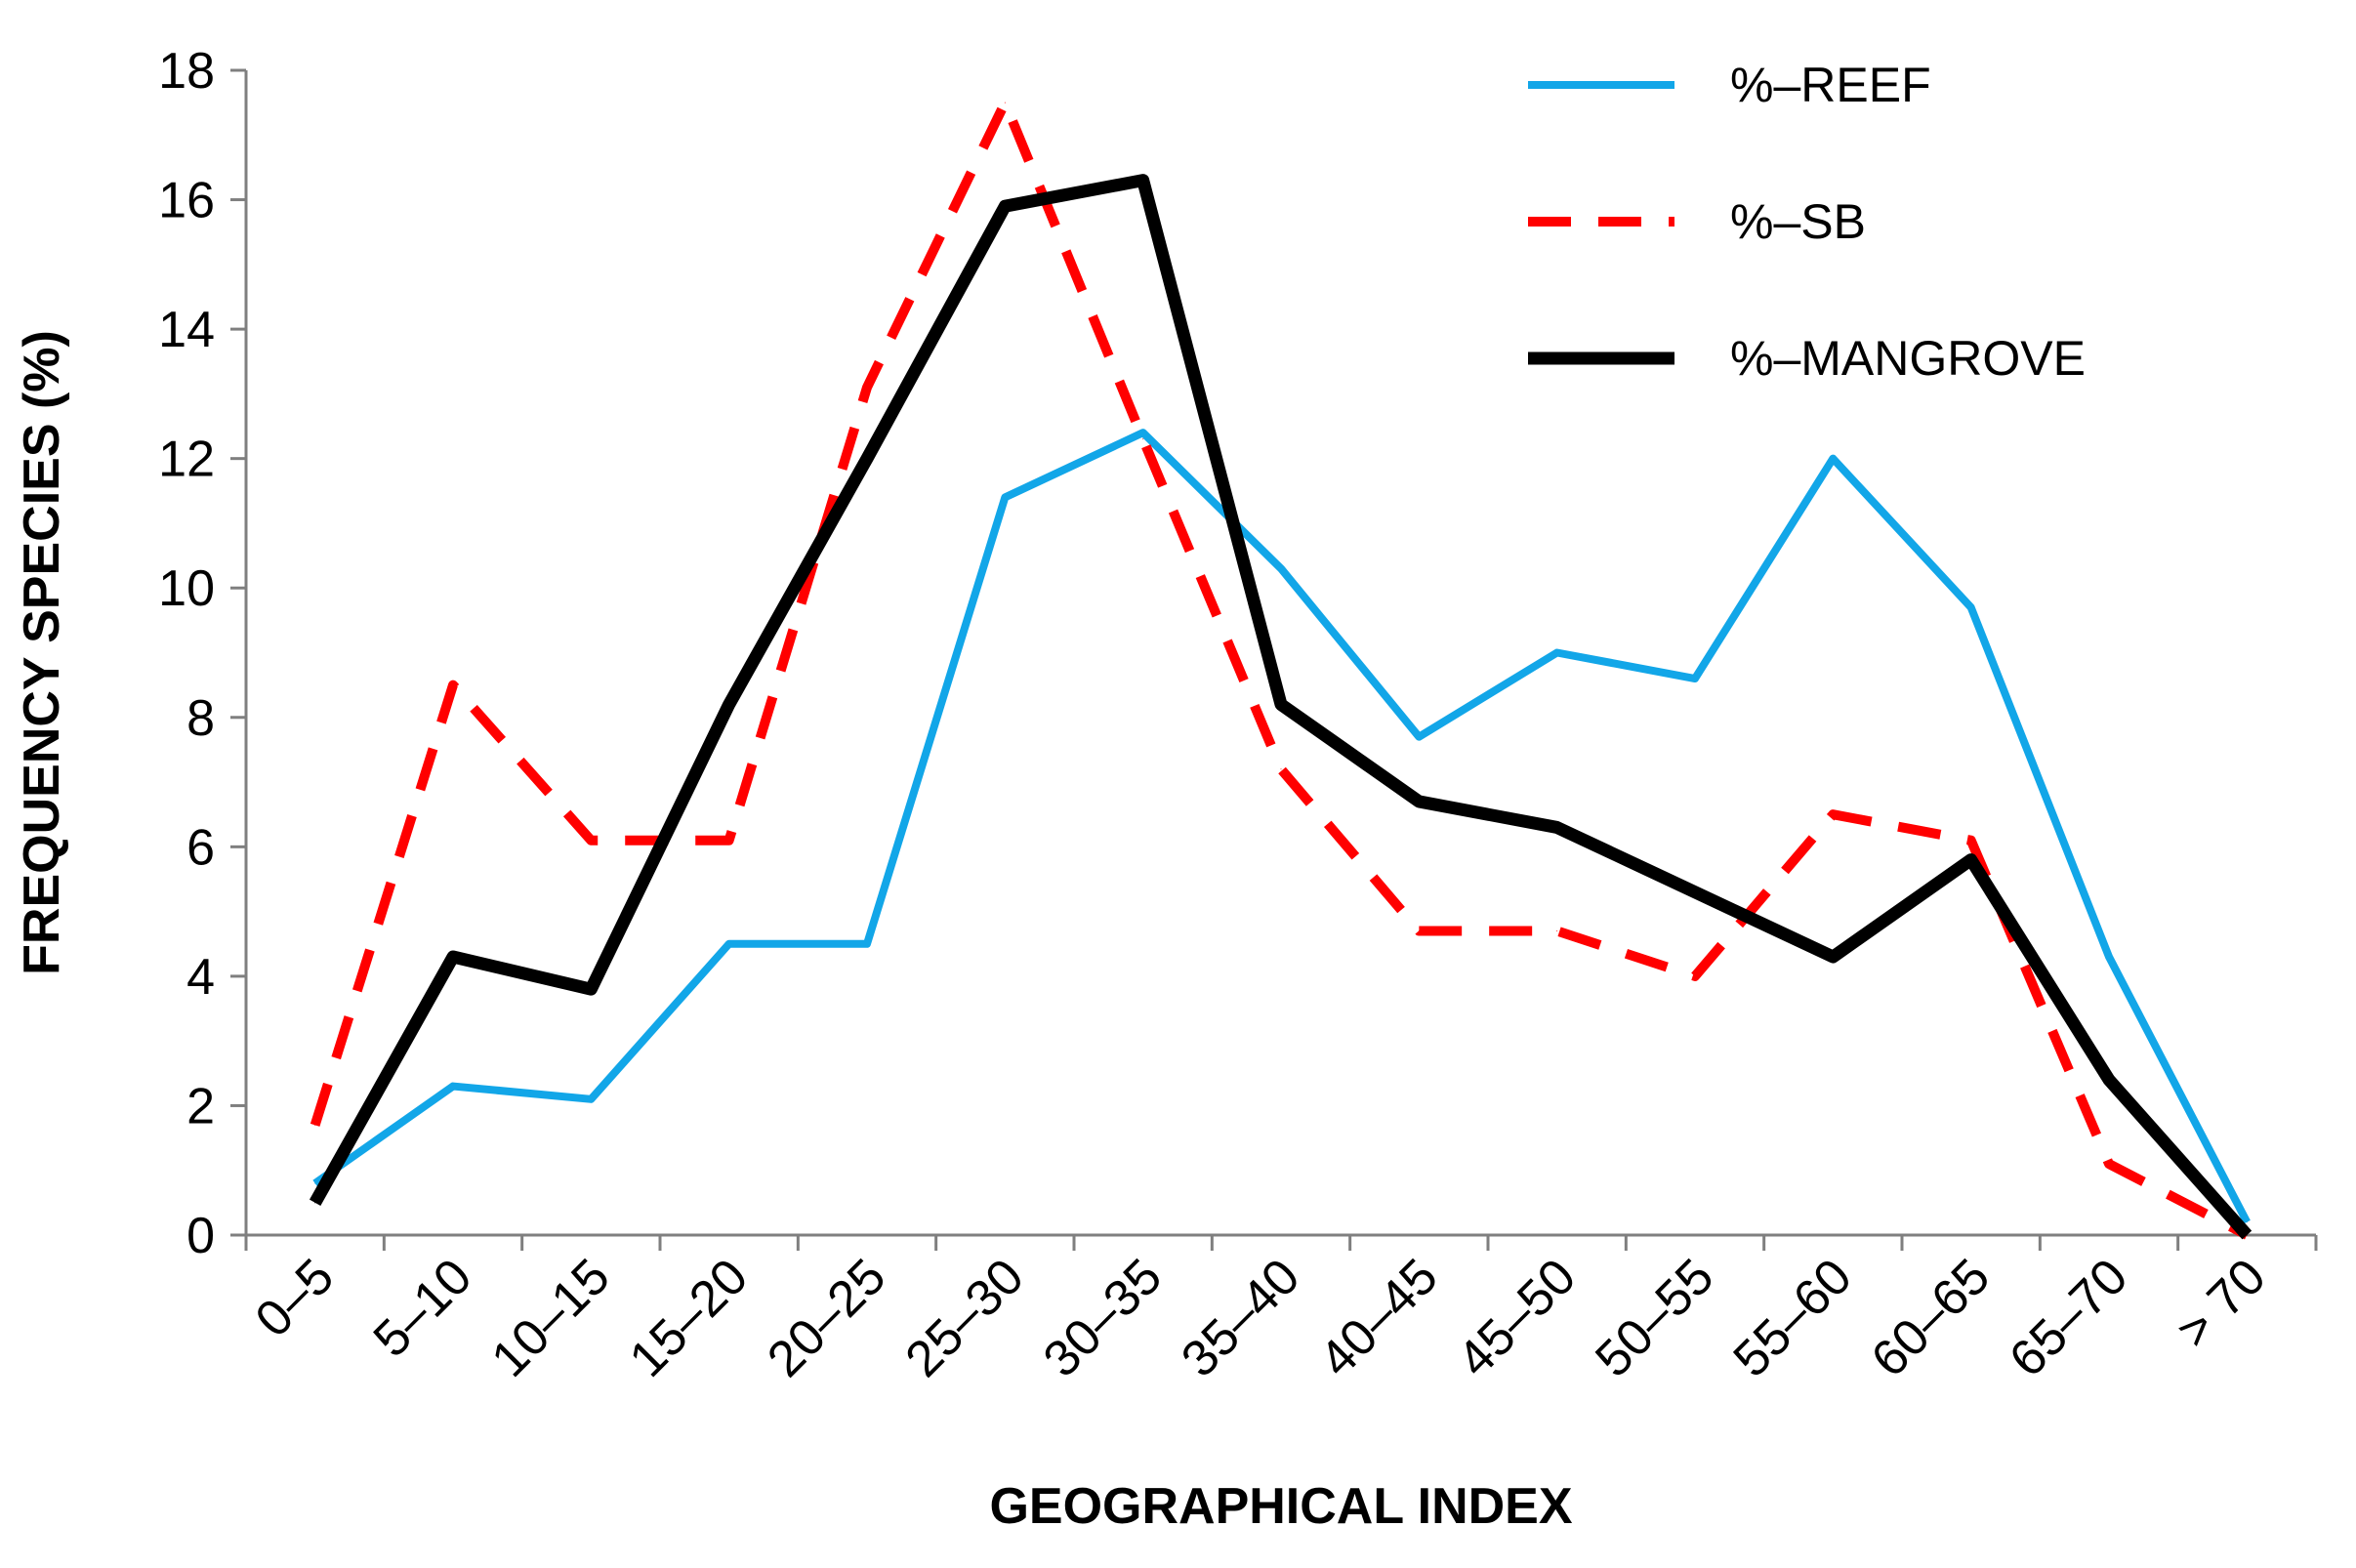  What do you see at coordinates (423, 1308) in the screenshot?
I see `x-tick-label: 5–10` at bounding box center [423, 1308].